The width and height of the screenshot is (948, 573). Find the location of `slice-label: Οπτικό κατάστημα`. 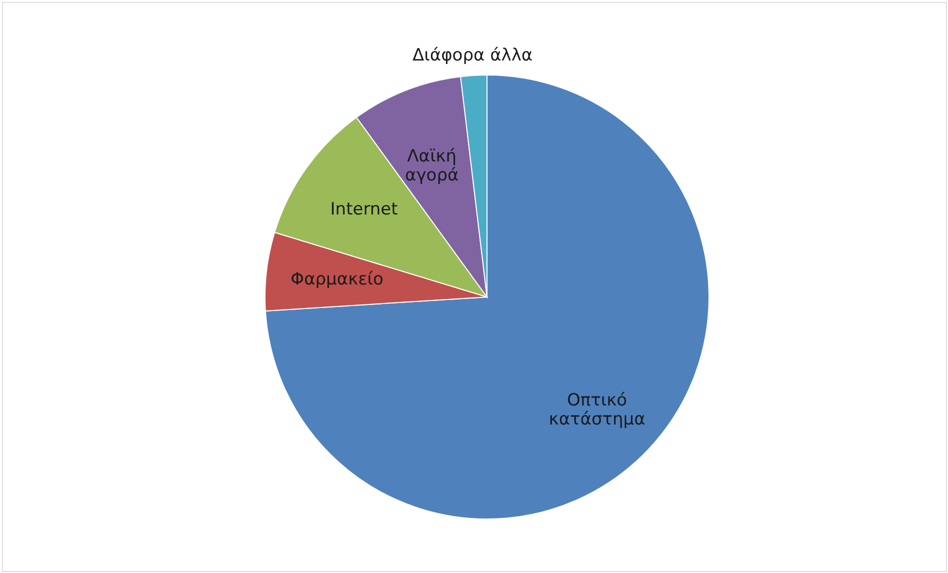

slice-label: Οπτικό κατάστημα is located at coordinates (597, 410).